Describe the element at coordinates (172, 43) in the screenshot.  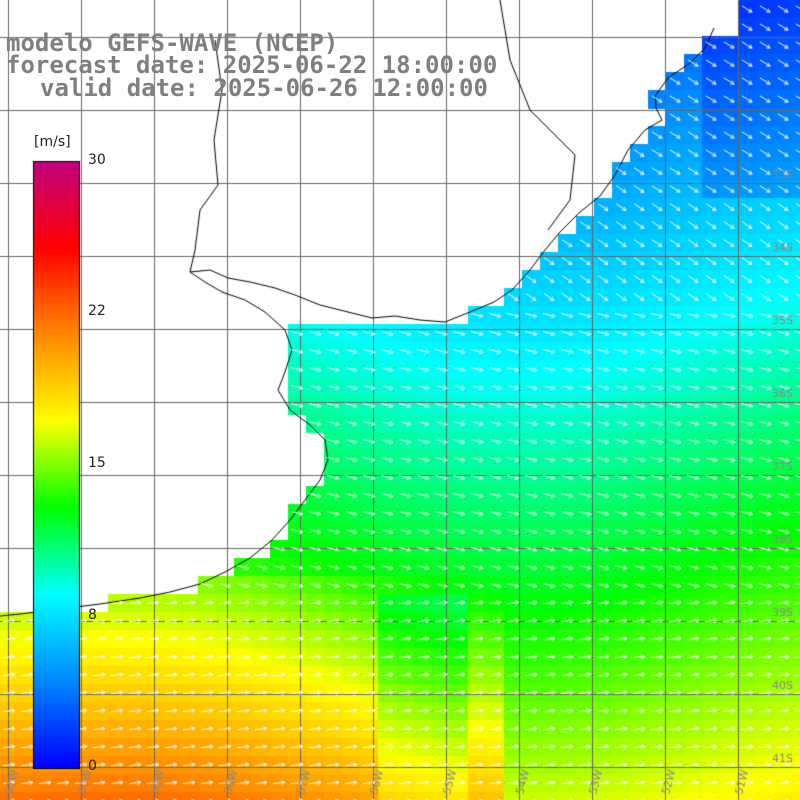
I see `model-title: modelo GEFS-WAVE (NCEP)` at that location.